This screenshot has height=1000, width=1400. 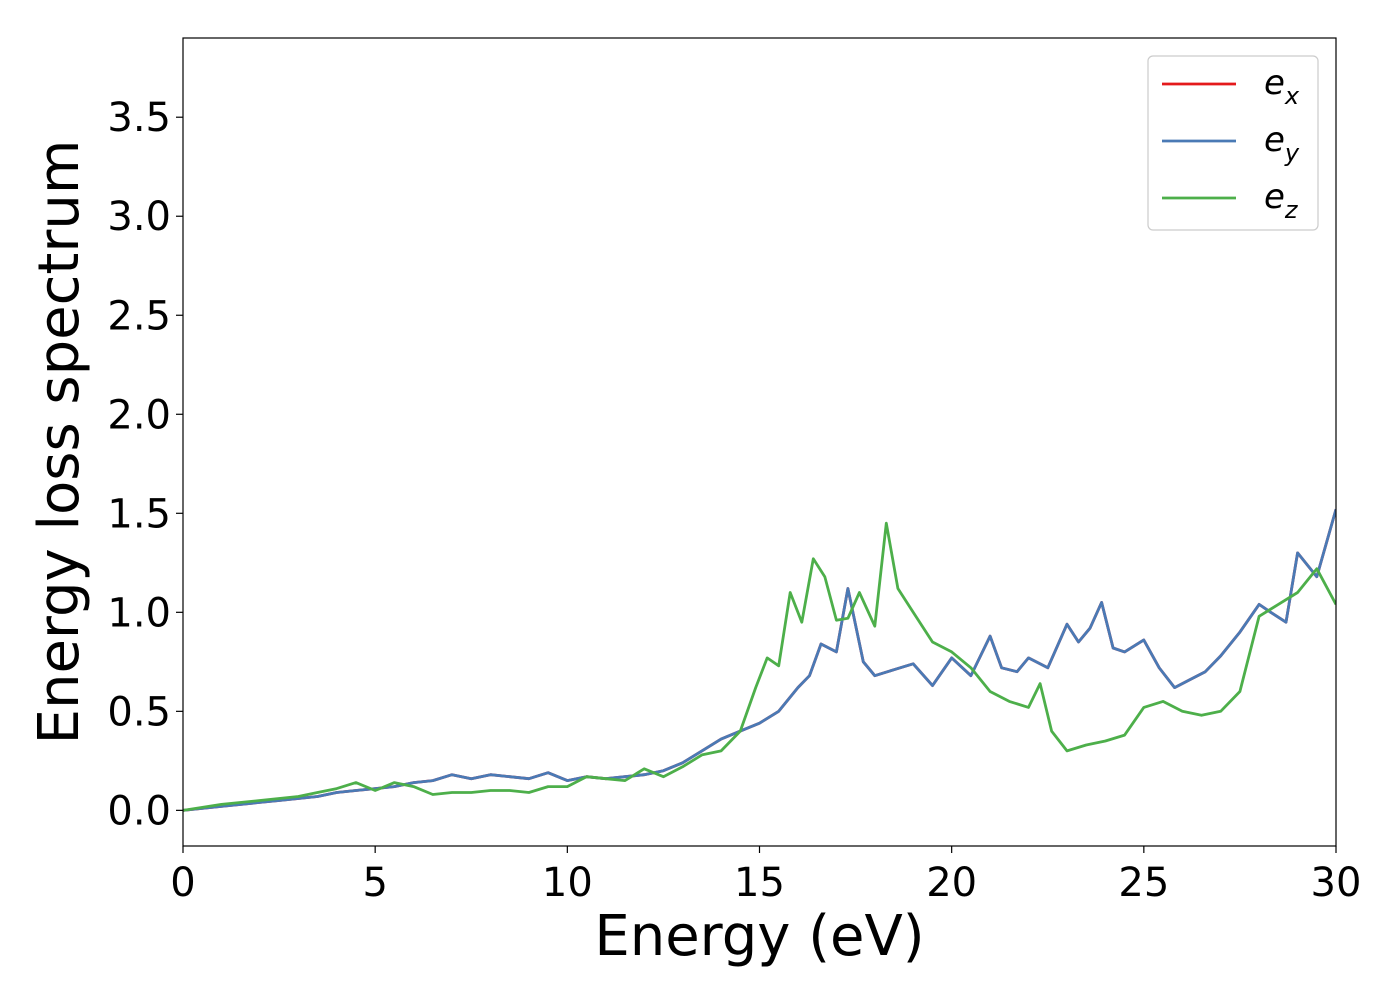 I want to click on y-axis-label: Energy loss spectrum, so click(x=59, y=442).